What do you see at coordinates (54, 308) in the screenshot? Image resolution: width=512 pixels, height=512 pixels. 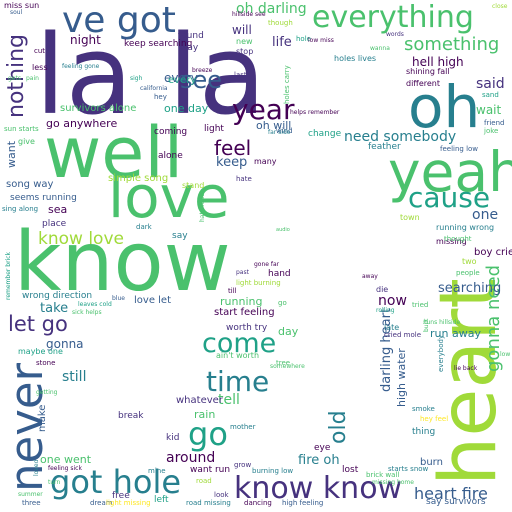 I see `word-take: take` at bounding box center [54, 308].